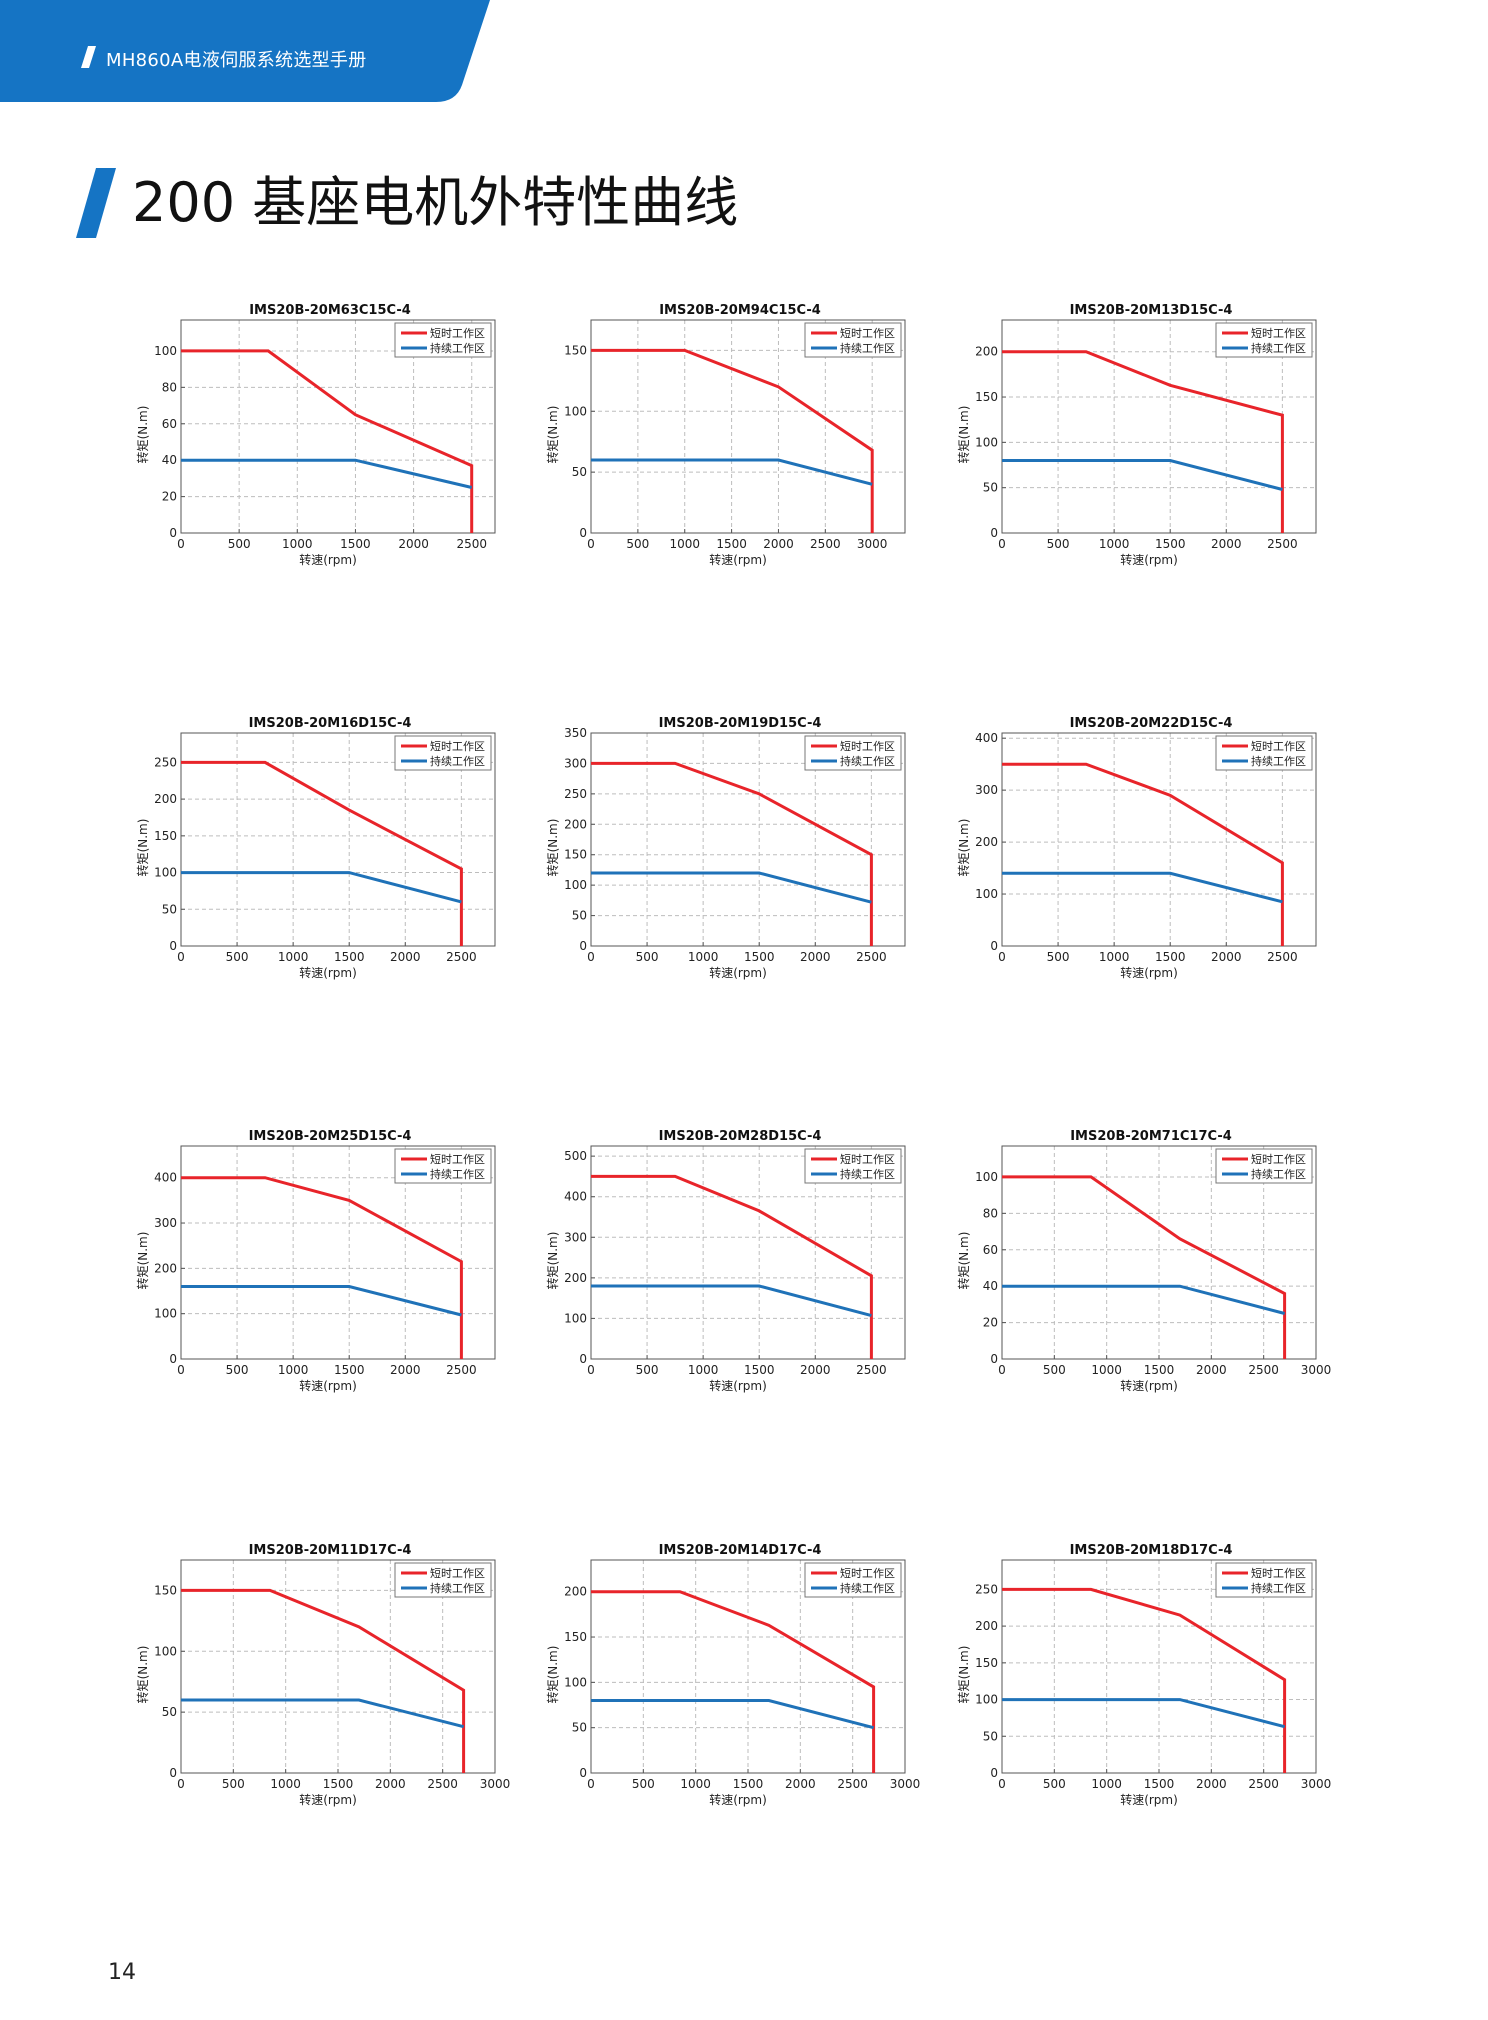  Describe the element at coordinates (165, 836) in the screenshot. I see `y-tick-label: 150` at that location.